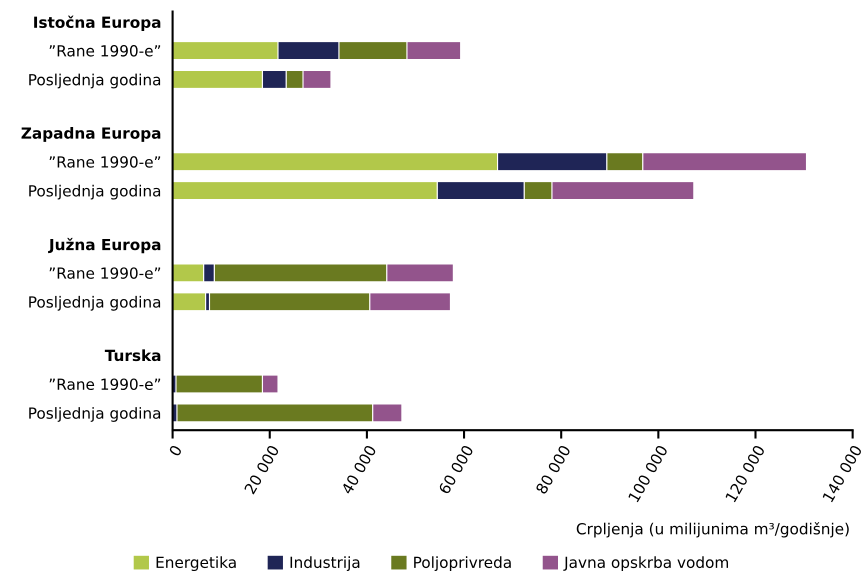 Image resolution: width=863 pixels, height=579 pixels. What do you see at coordinates (325, 564) in the screenshot?
I see `legend-label: Industrija` at bounding box center [325, 564].